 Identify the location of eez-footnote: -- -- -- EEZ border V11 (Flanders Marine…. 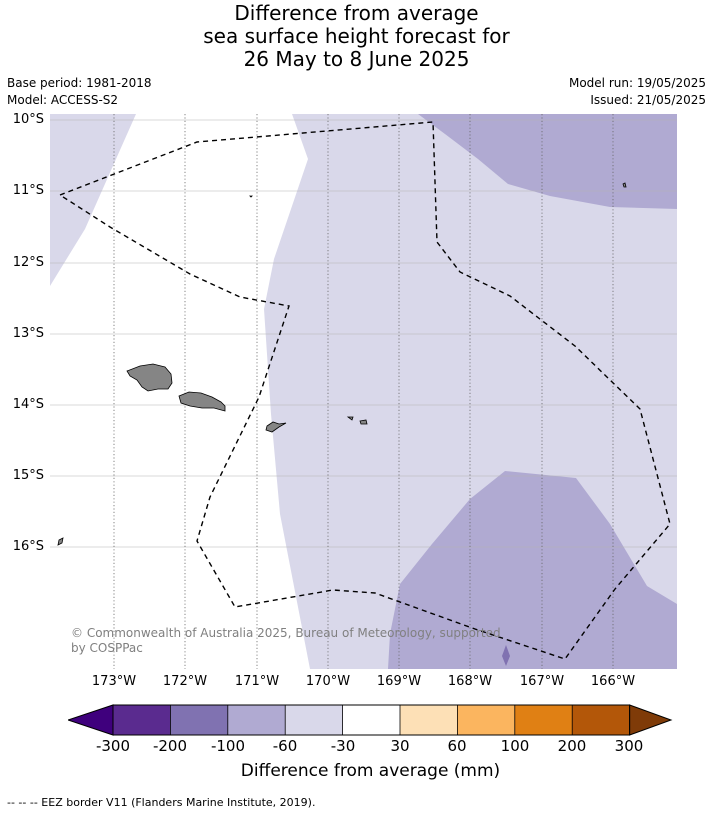
(161, 802).